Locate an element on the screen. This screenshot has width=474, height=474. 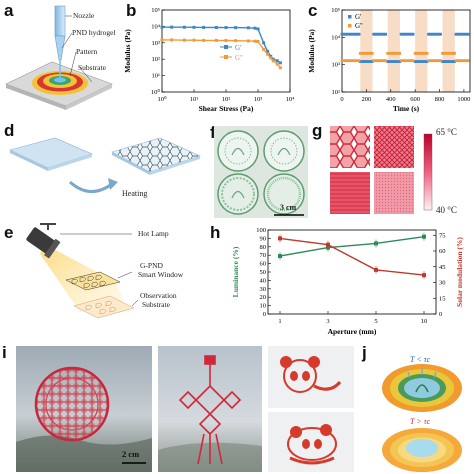
panel-label-d: d is located at coordinates (9, 130).